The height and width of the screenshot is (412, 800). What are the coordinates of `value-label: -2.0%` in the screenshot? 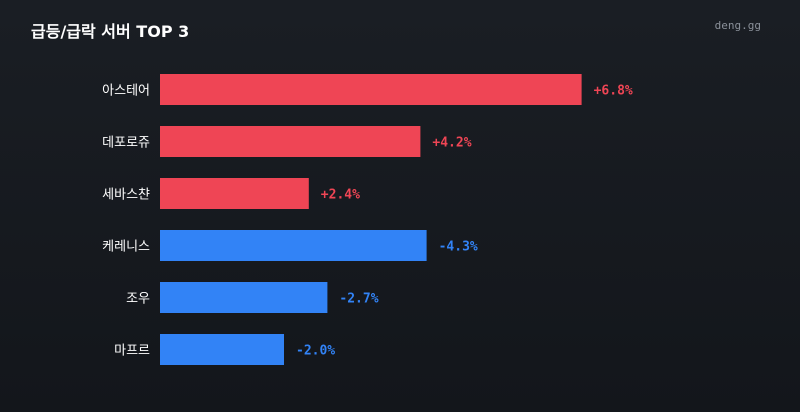 It's located at (315, 351).